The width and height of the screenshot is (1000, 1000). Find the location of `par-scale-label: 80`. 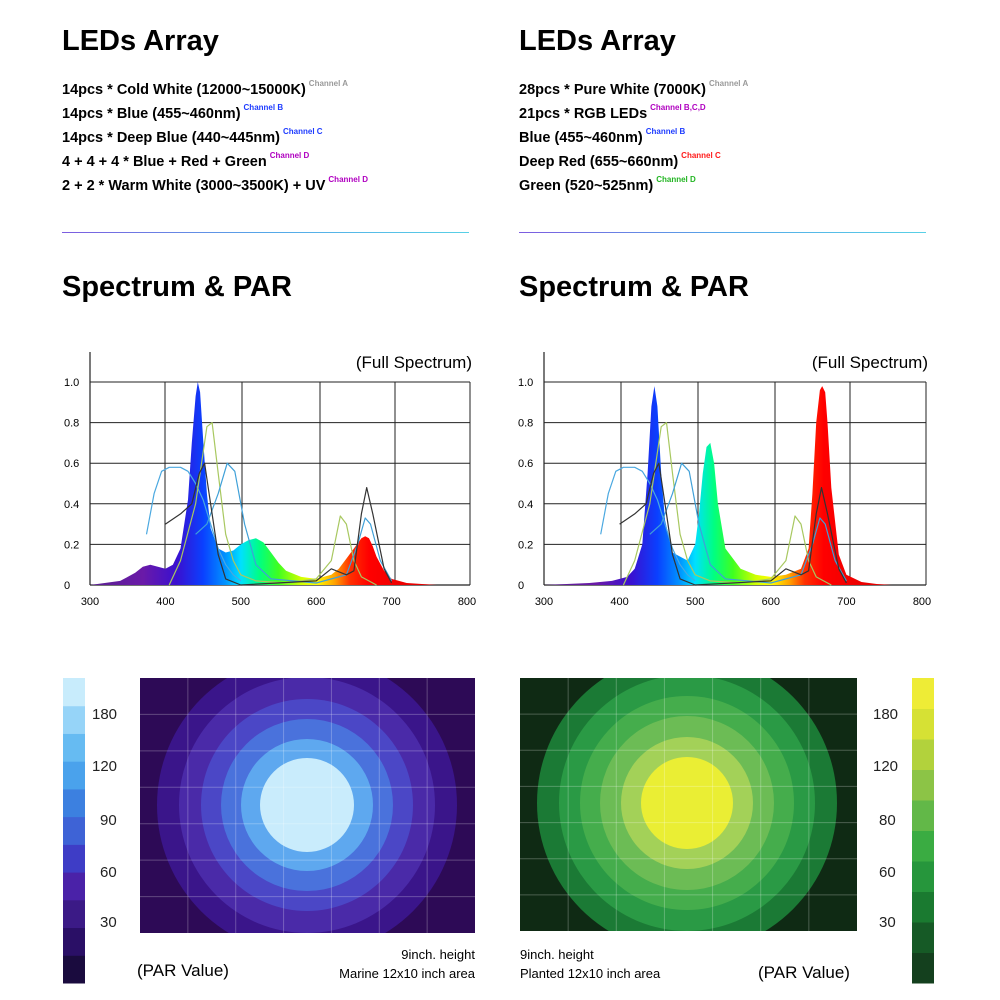

par-scale-label: 80 is located at coordinates (887, 820).